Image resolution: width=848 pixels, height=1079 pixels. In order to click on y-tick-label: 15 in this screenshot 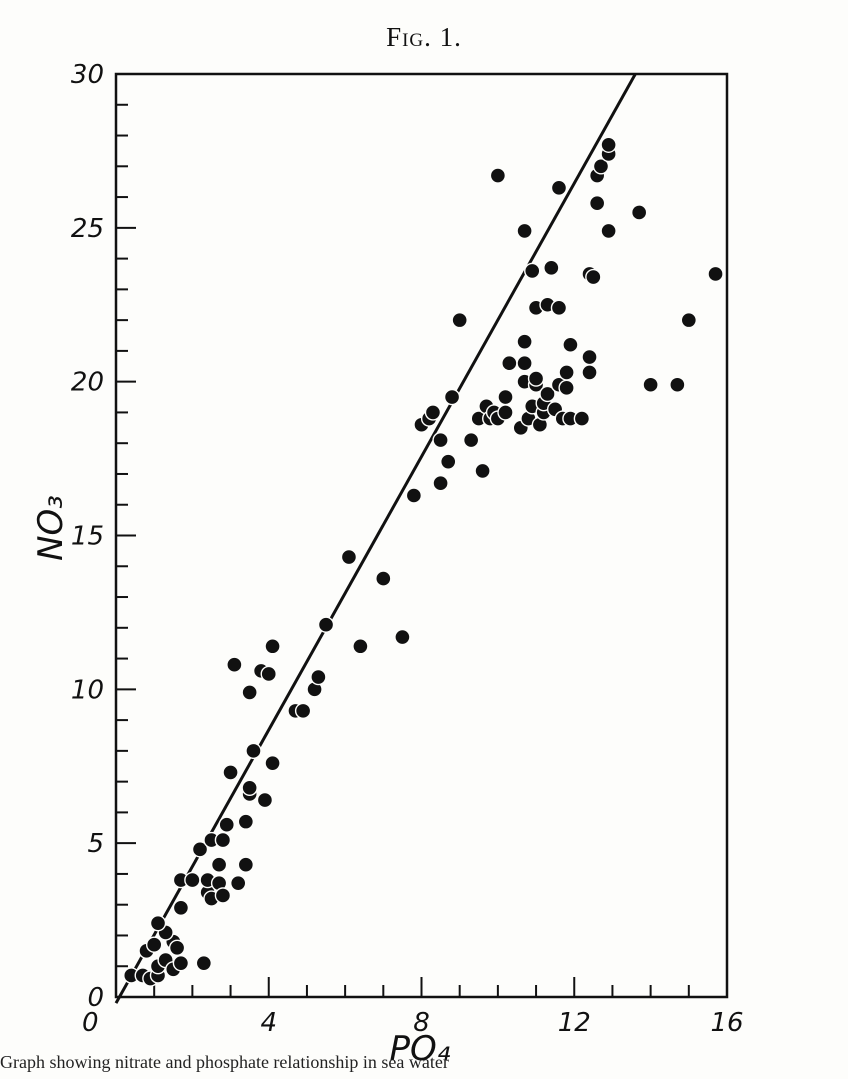, I will do `click(87, 537)`.